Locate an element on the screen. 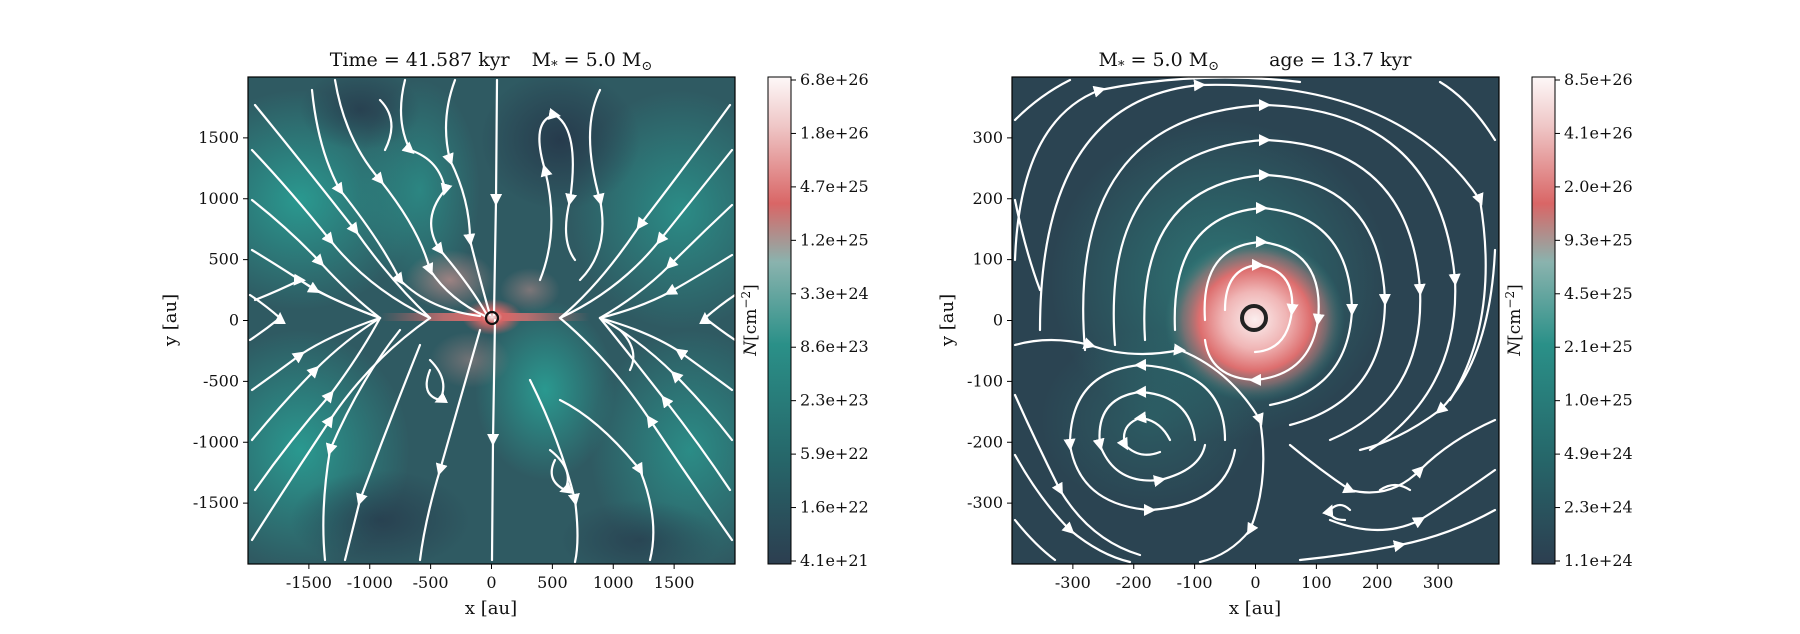 The width and height of the screenshot is (1800, 634). colorbar-tick-label: 1.2e+25 is located at coordinates (834, 239).